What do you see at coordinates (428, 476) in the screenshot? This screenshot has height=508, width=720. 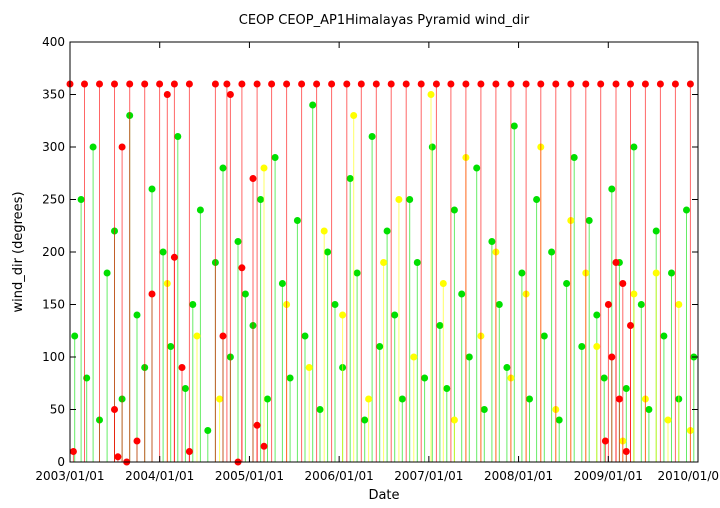 I see `x-tick-label: 2007/01/01` at bounding box center [428, 476].